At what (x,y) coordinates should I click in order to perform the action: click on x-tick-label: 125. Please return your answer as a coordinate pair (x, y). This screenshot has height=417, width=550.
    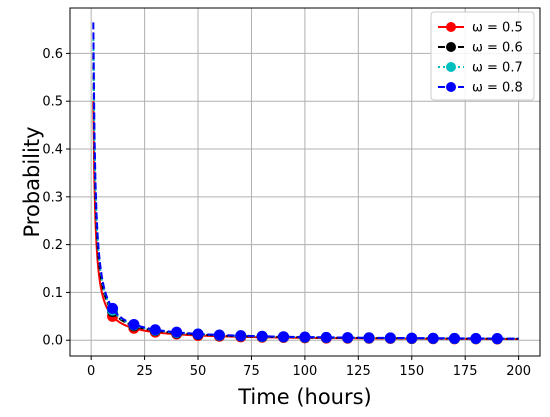
    Looking at the image, I should click on (358, 371).